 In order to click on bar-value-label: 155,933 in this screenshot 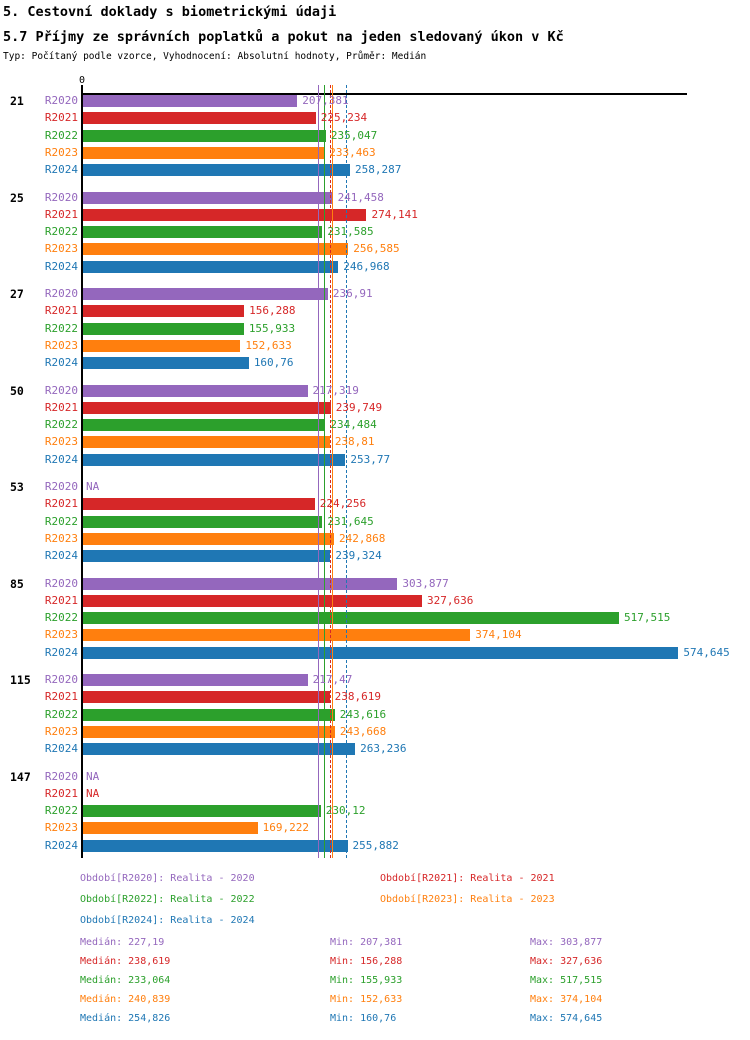, I will do `click(272, 328)`.